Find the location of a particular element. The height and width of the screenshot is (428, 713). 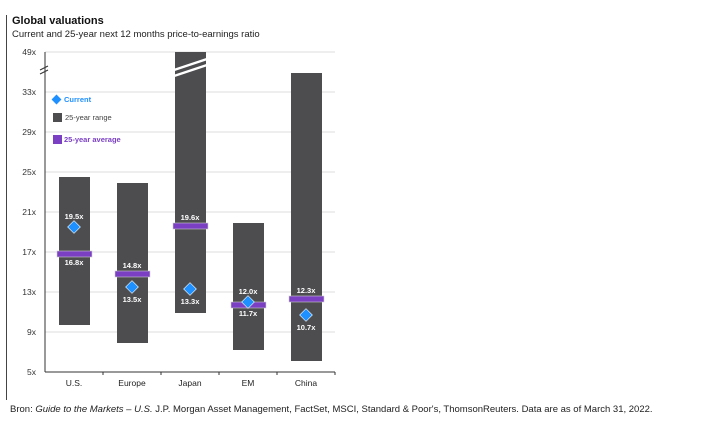

current-label: 19.5x is located at coordinates (75, 216).